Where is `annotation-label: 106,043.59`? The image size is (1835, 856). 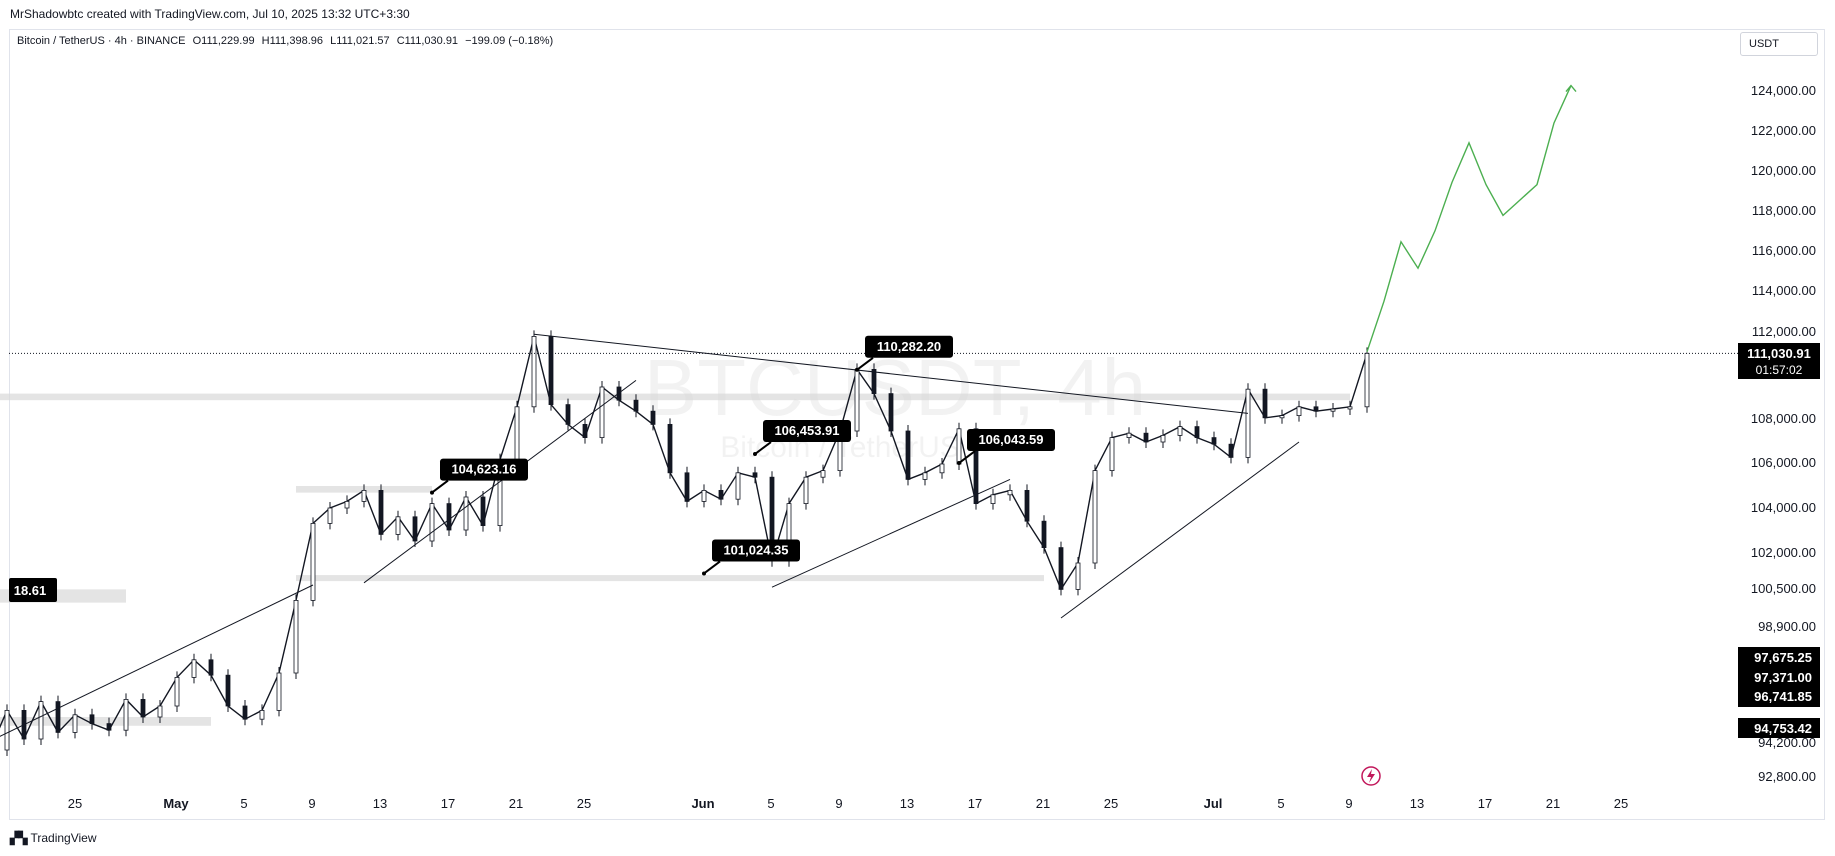
annotation-label: 106,043.59 is located at coordinates (1010, 439).